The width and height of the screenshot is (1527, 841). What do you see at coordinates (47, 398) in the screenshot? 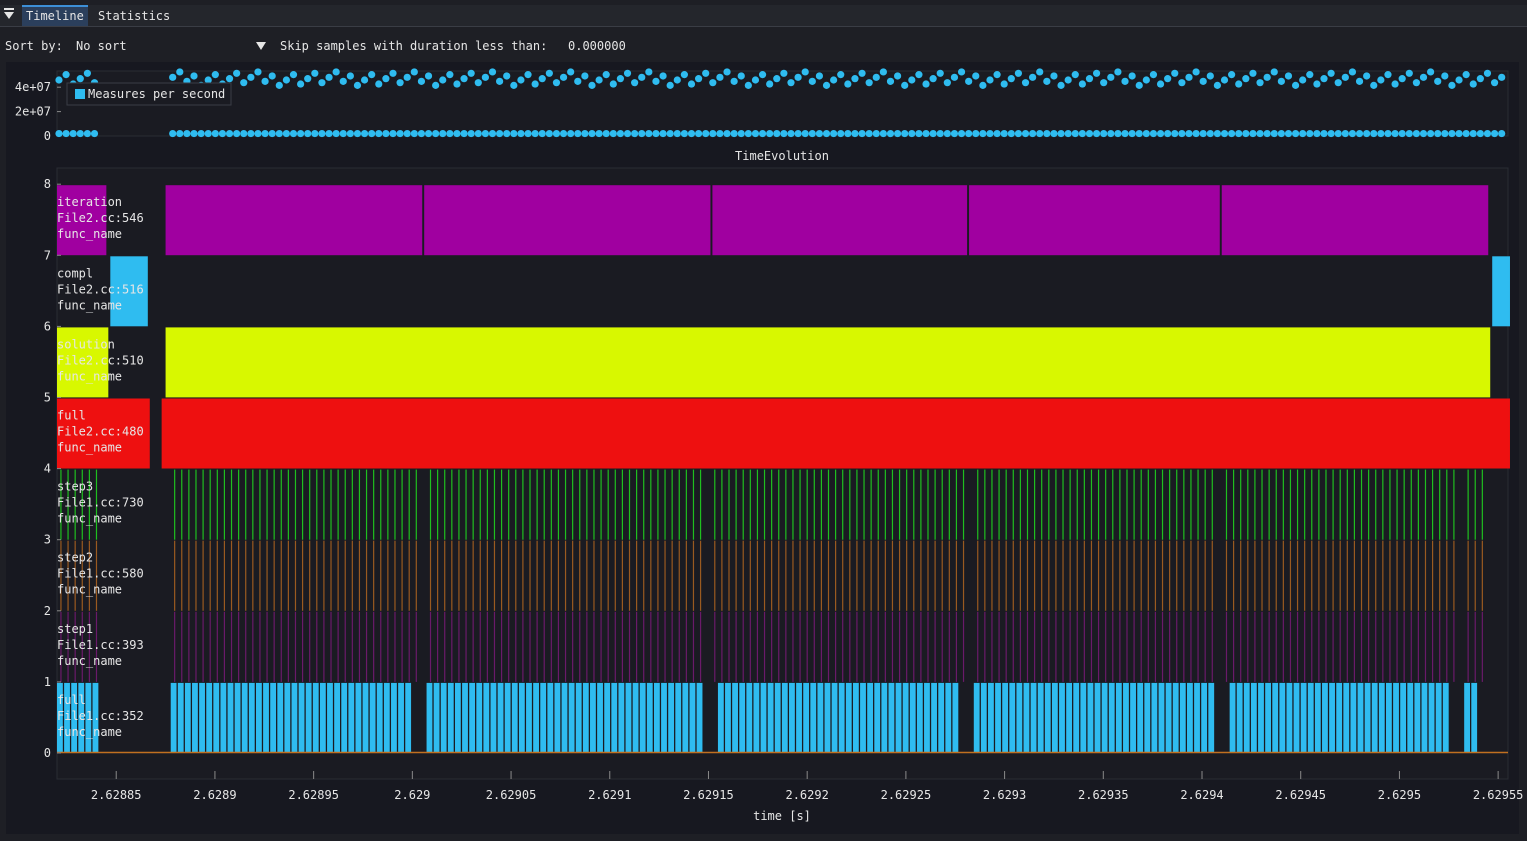
I see `timeline-y-tick-label: 5` at bounding box center [47, 398].